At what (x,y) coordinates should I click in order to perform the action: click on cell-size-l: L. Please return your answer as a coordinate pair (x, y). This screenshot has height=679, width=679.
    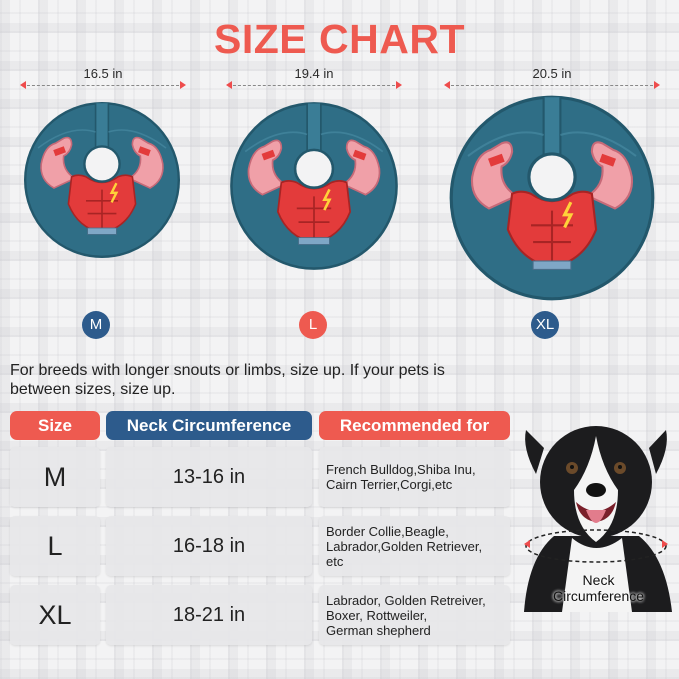
    Looking at the image, I should click on (55, 546).